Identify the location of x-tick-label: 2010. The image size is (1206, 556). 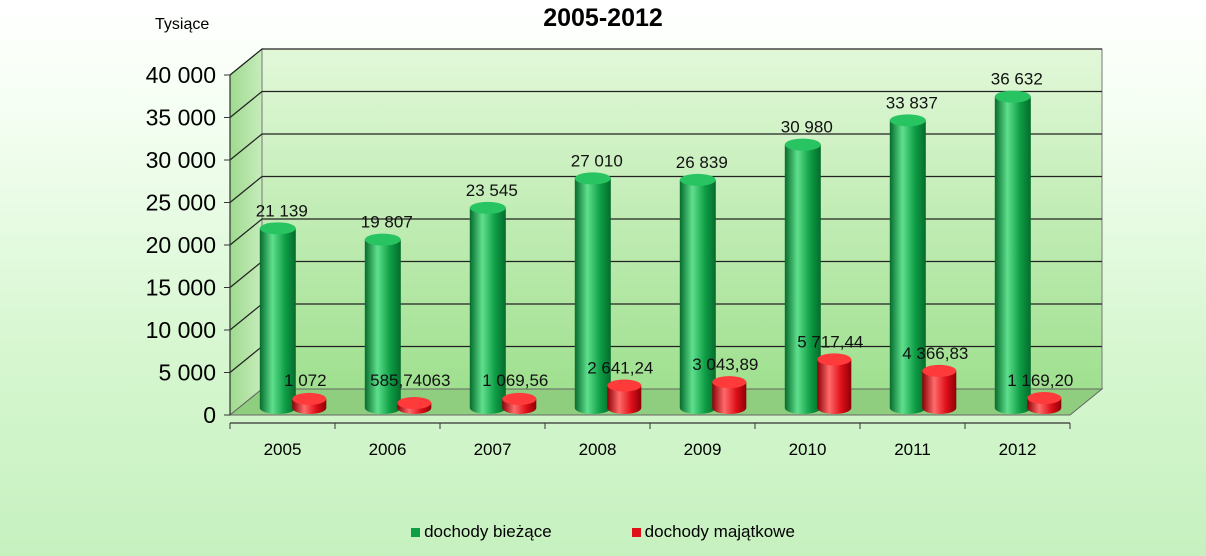
(808, 449).